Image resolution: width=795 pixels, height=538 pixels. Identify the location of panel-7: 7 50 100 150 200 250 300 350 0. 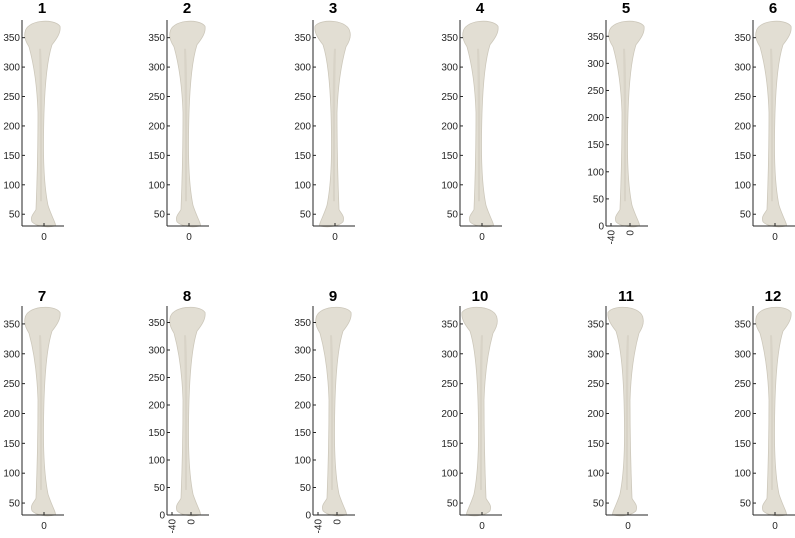
(33, 410).